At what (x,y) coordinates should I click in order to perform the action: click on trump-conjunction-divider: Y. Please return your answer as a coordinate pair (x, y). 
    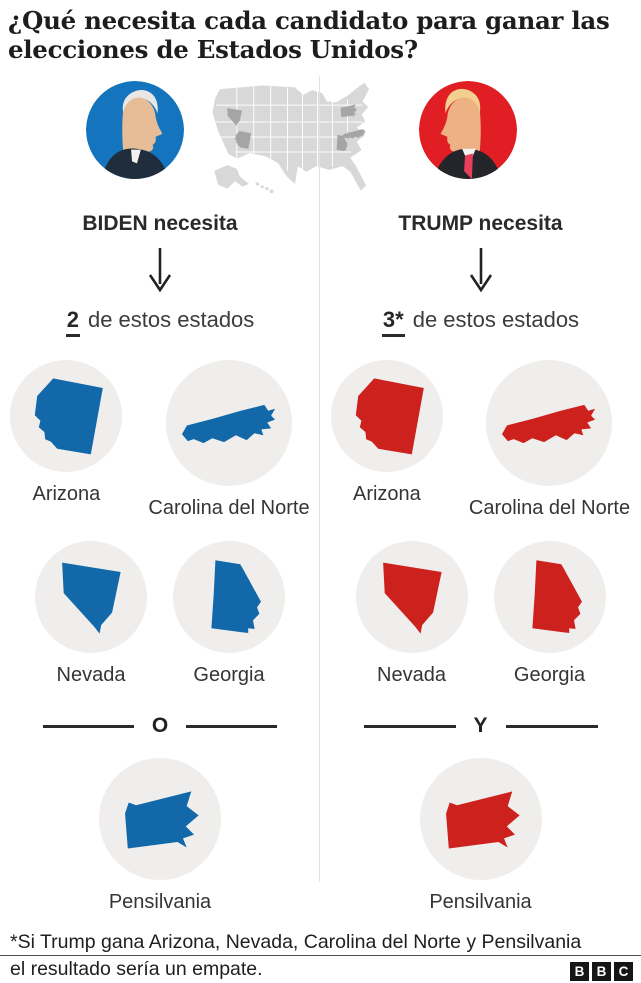
    Looking at the image, I should click on (480, 726).